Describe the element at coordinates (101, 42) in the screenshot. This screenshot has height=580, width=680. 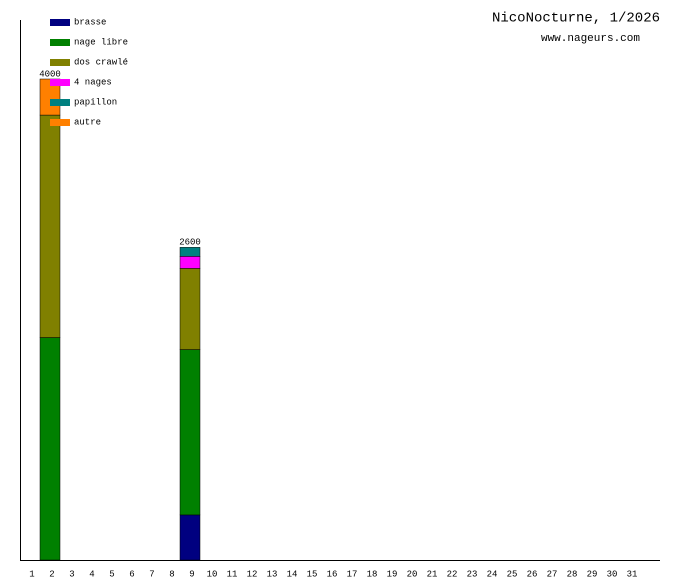
I see `legend-label: nage libre` at that location.